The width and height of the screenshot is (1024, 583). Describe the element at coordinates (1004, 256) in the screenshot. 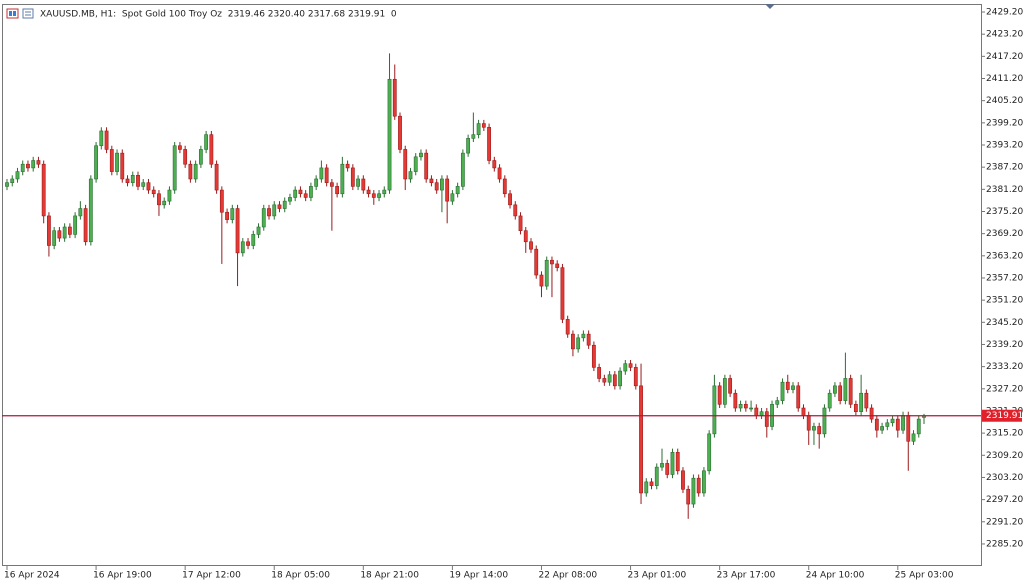

I see `y-tick-label: 2363.20` at that location.